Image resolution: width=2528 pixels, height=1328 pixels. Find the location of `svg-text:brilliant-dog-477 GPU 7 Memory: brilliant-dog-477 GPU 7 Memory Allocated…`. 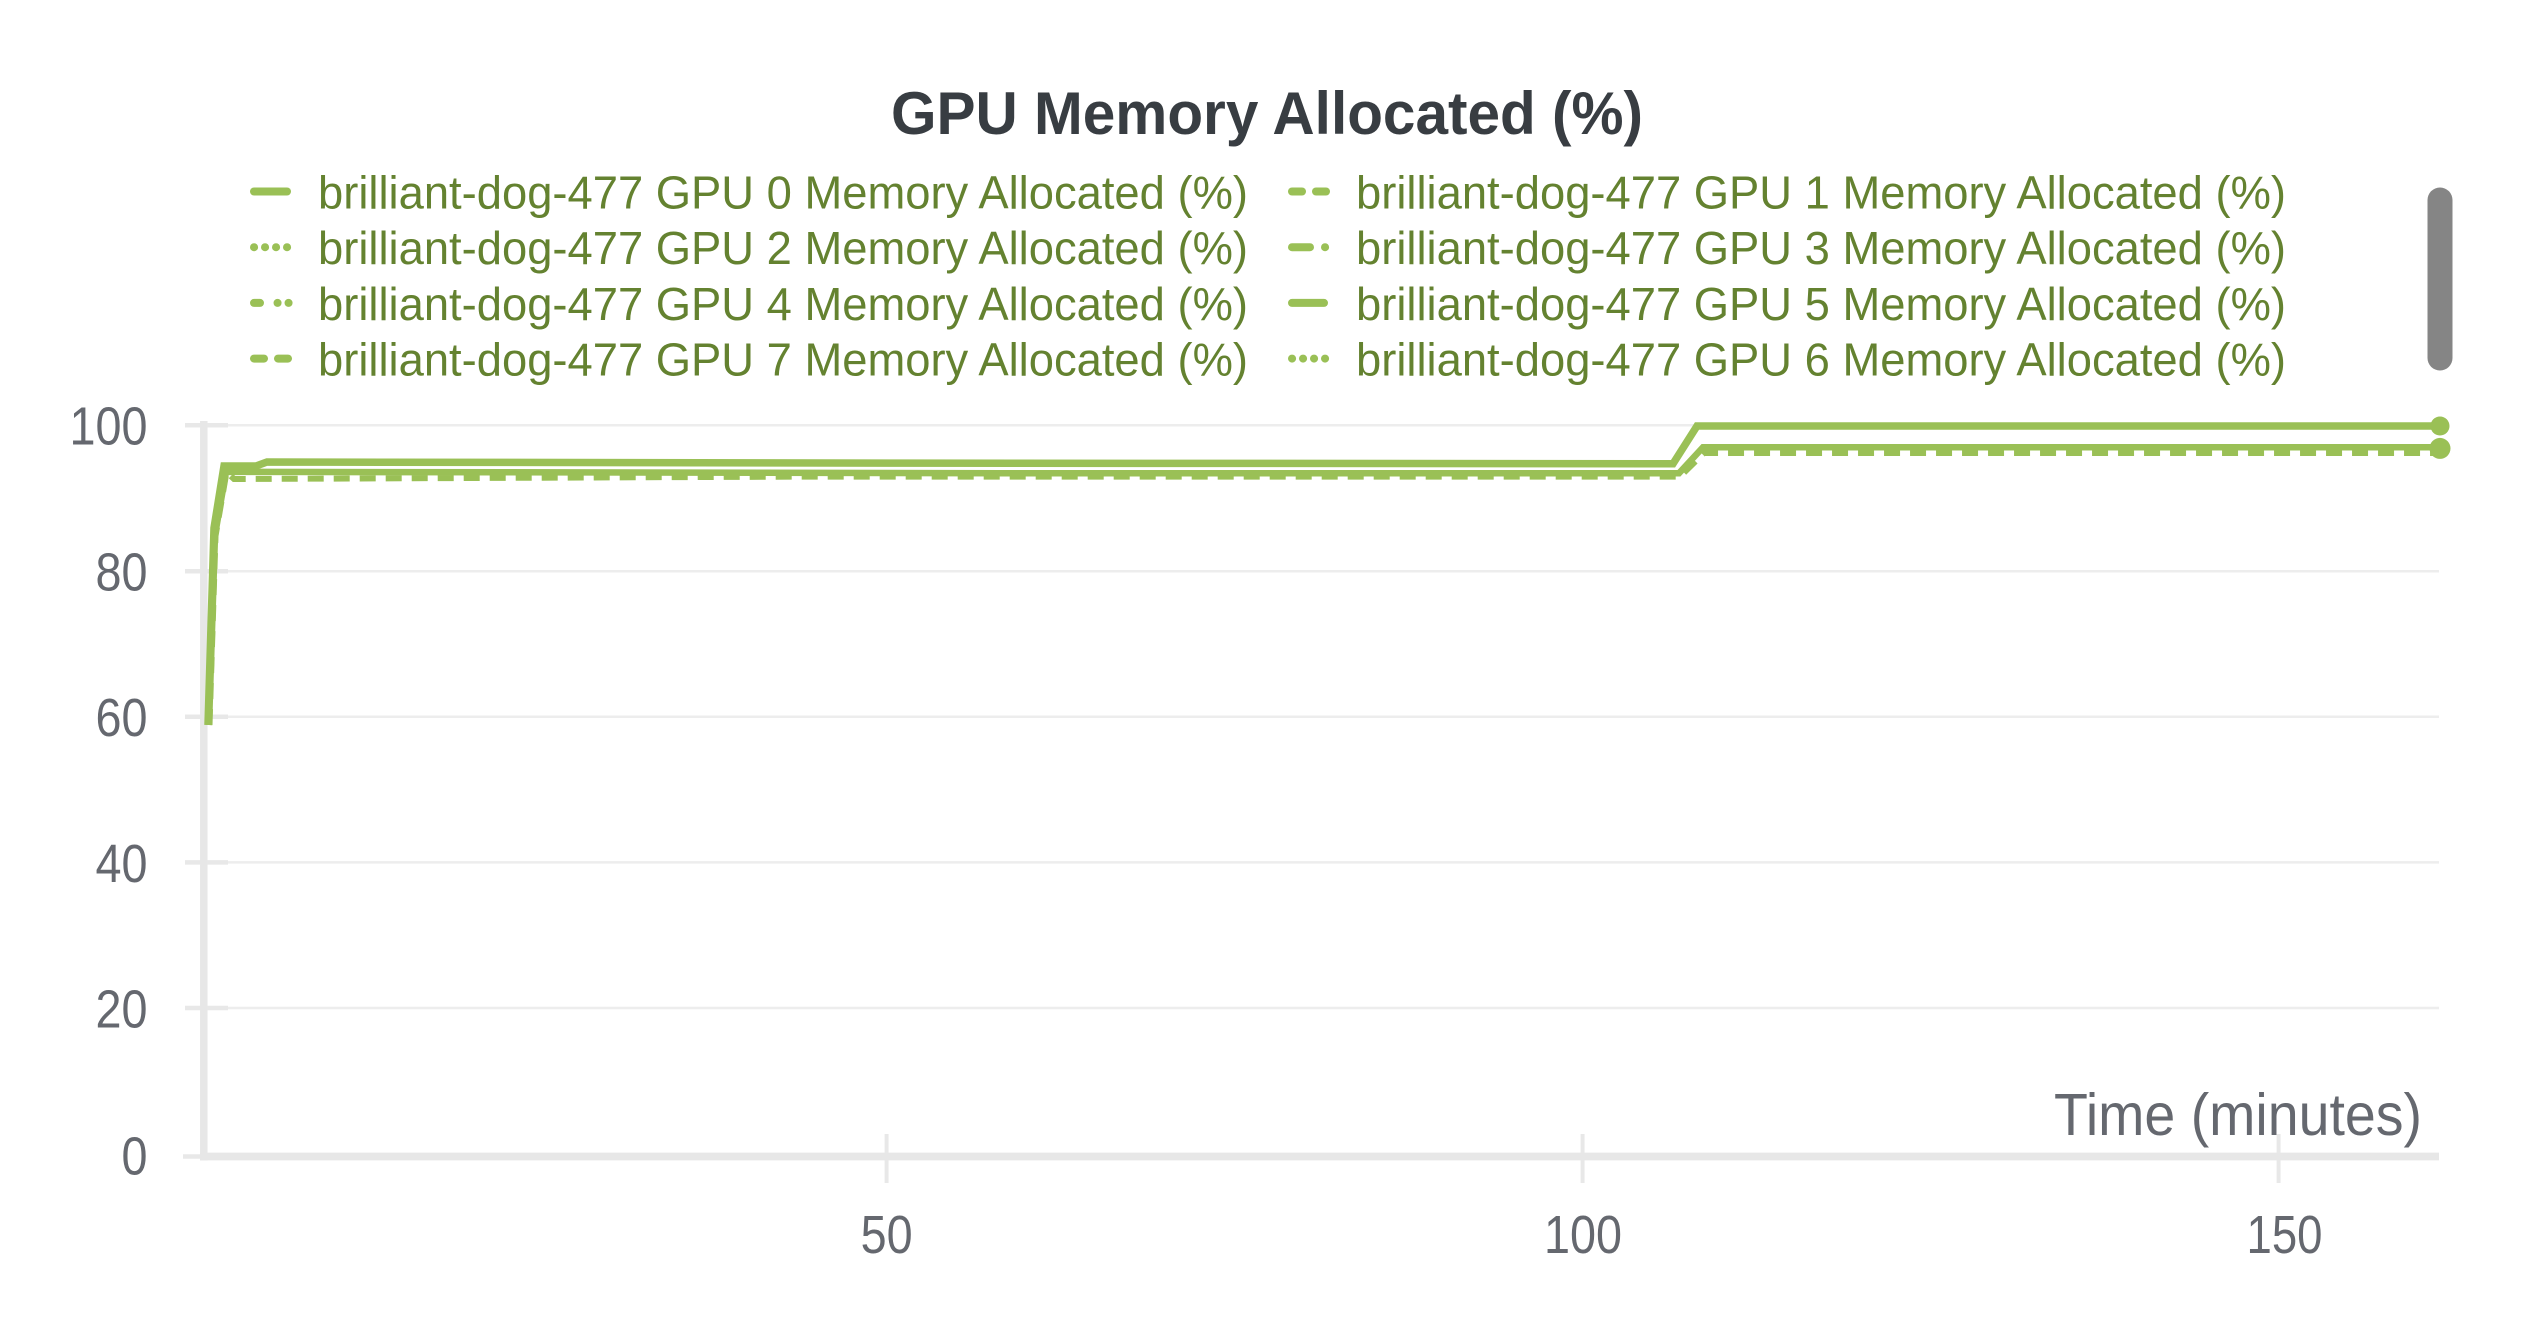

svg-text:brilliant-dog-477 GPU 7 Memory: brilliant-dog-477 GPU 7 Memory Allocated… is located at coordinates (783, 360).